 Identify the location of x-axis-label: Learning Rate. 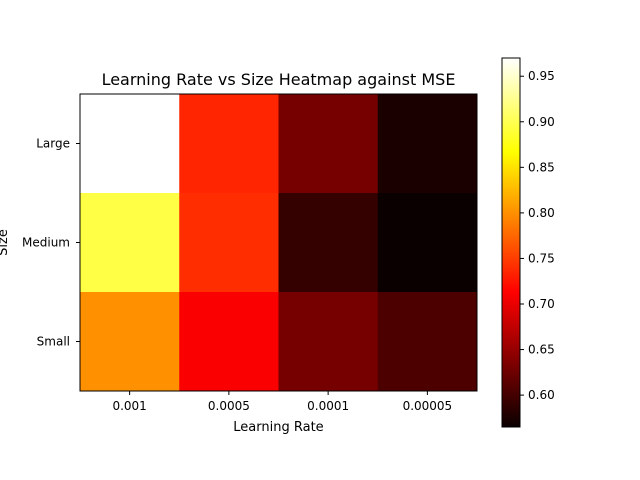
(278, 427).